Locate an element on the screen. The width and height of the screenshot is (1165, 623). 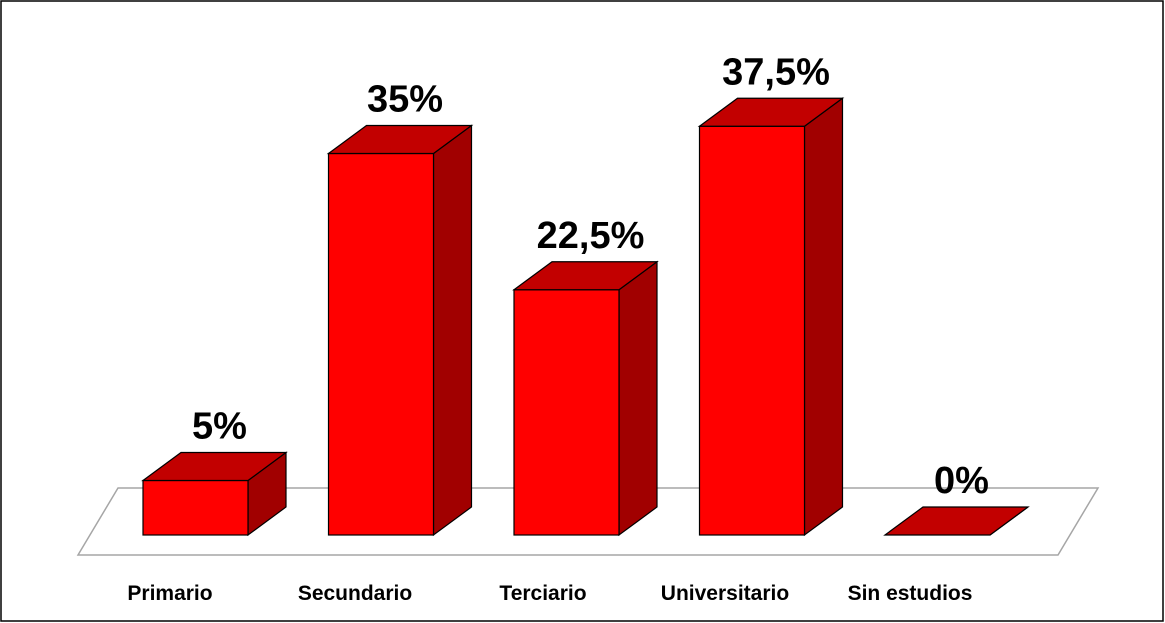
x-tick-label: Sin estudios is located at coordinates (910, 593).